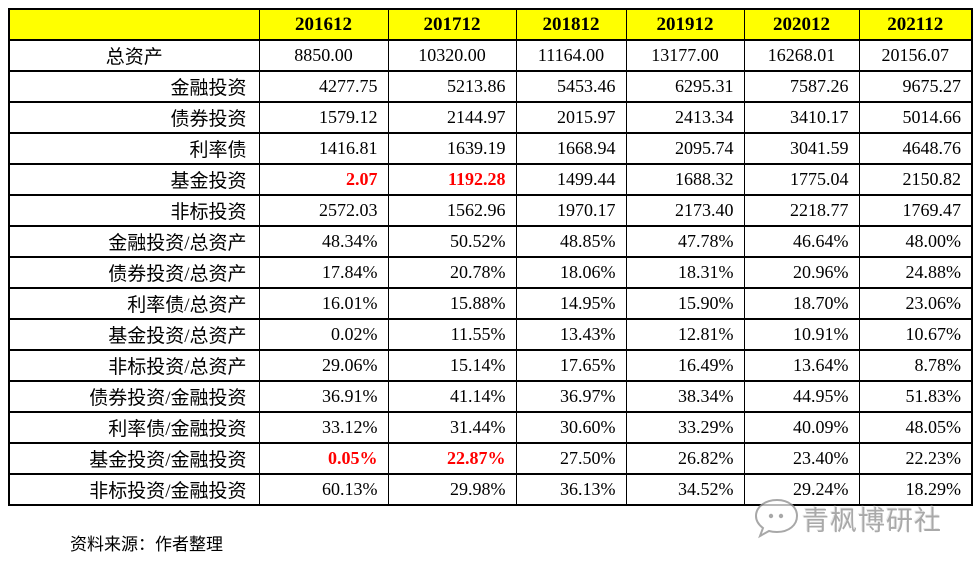 The width and height of the screenshot is (979, 563). Describe the element at coordinates (323, 55) in the screenshot. I see `value-cell: 8850.00` at that location.